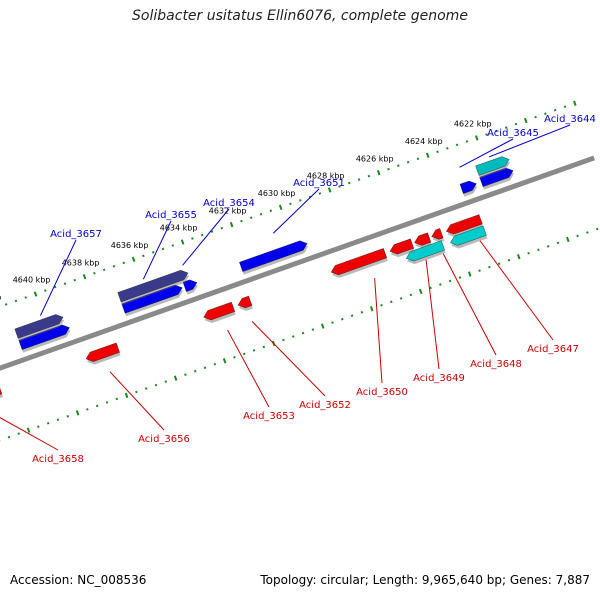 The width and height of the screenshot is (600, 600). What do you see at coordinates (319, 183) in the screenshot?
I see `gene-callout-label: Acid_3651` at bounding box center [319, 183].